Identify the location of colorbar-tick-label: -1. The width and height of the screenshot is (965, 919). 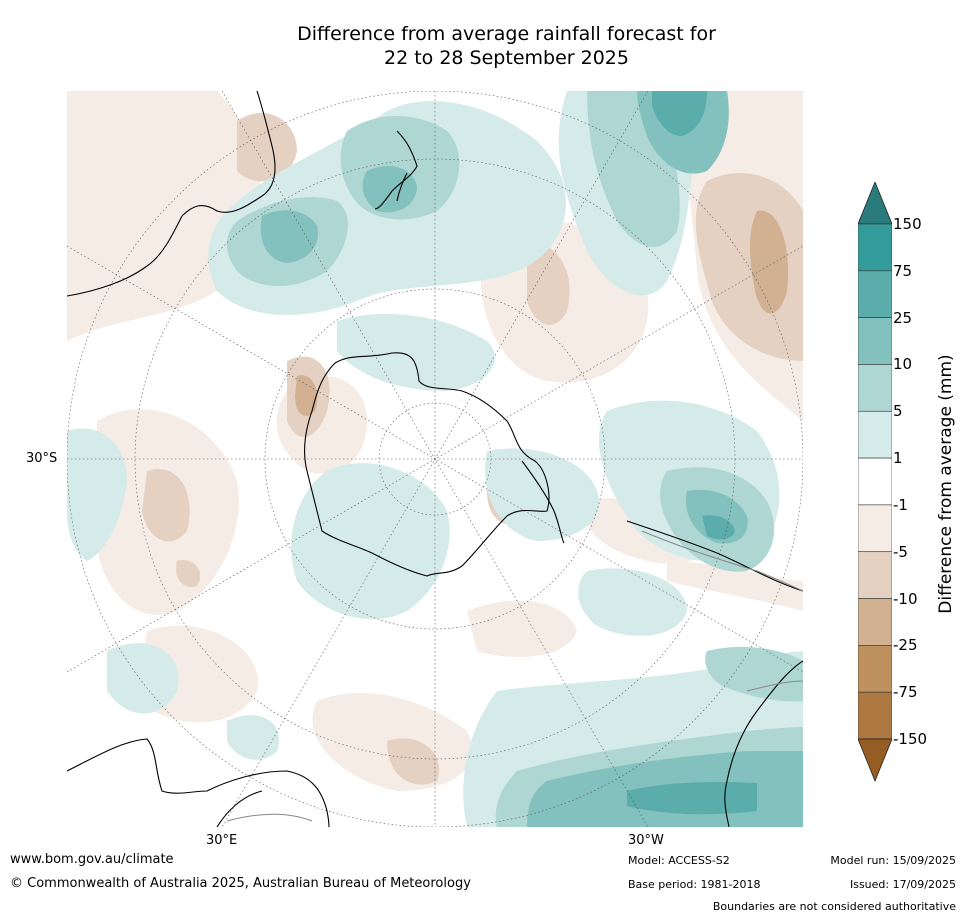
(900, 504).